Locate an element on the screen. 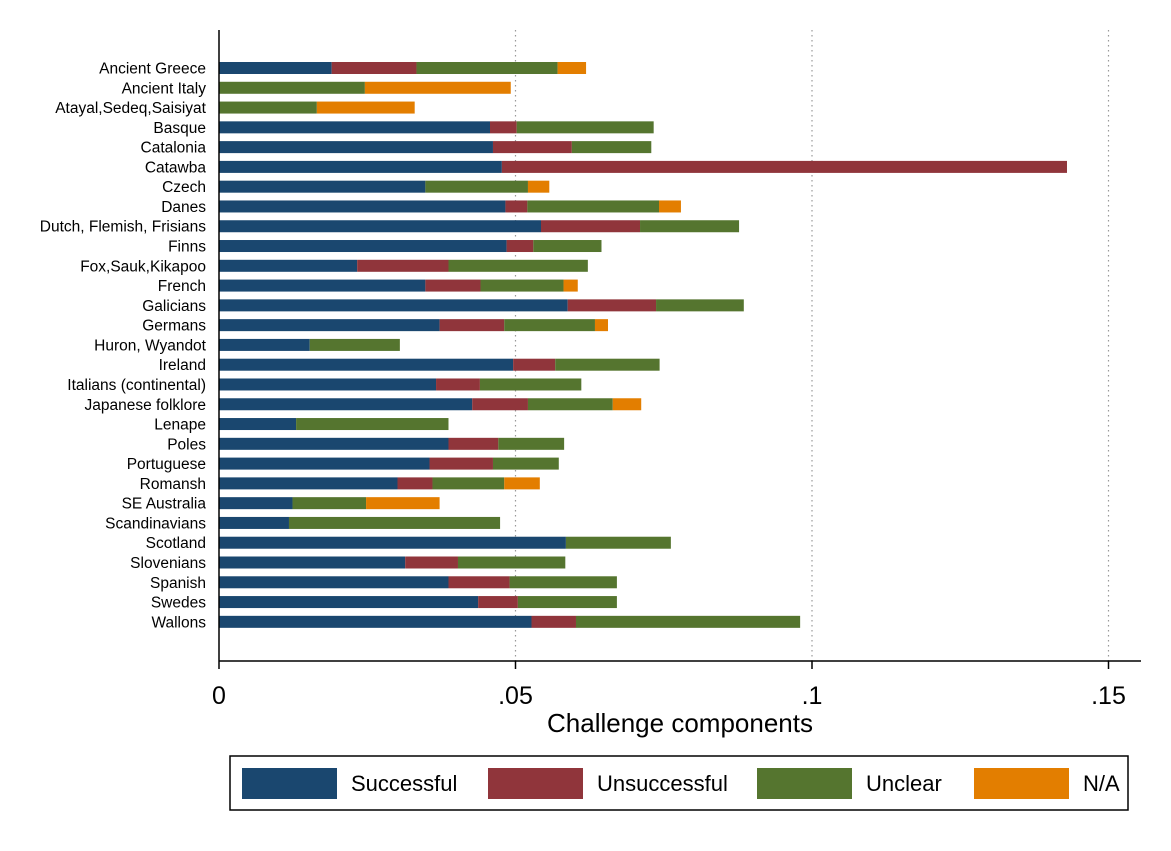  category-label-9: Finns is located at coordinates (187, 247).